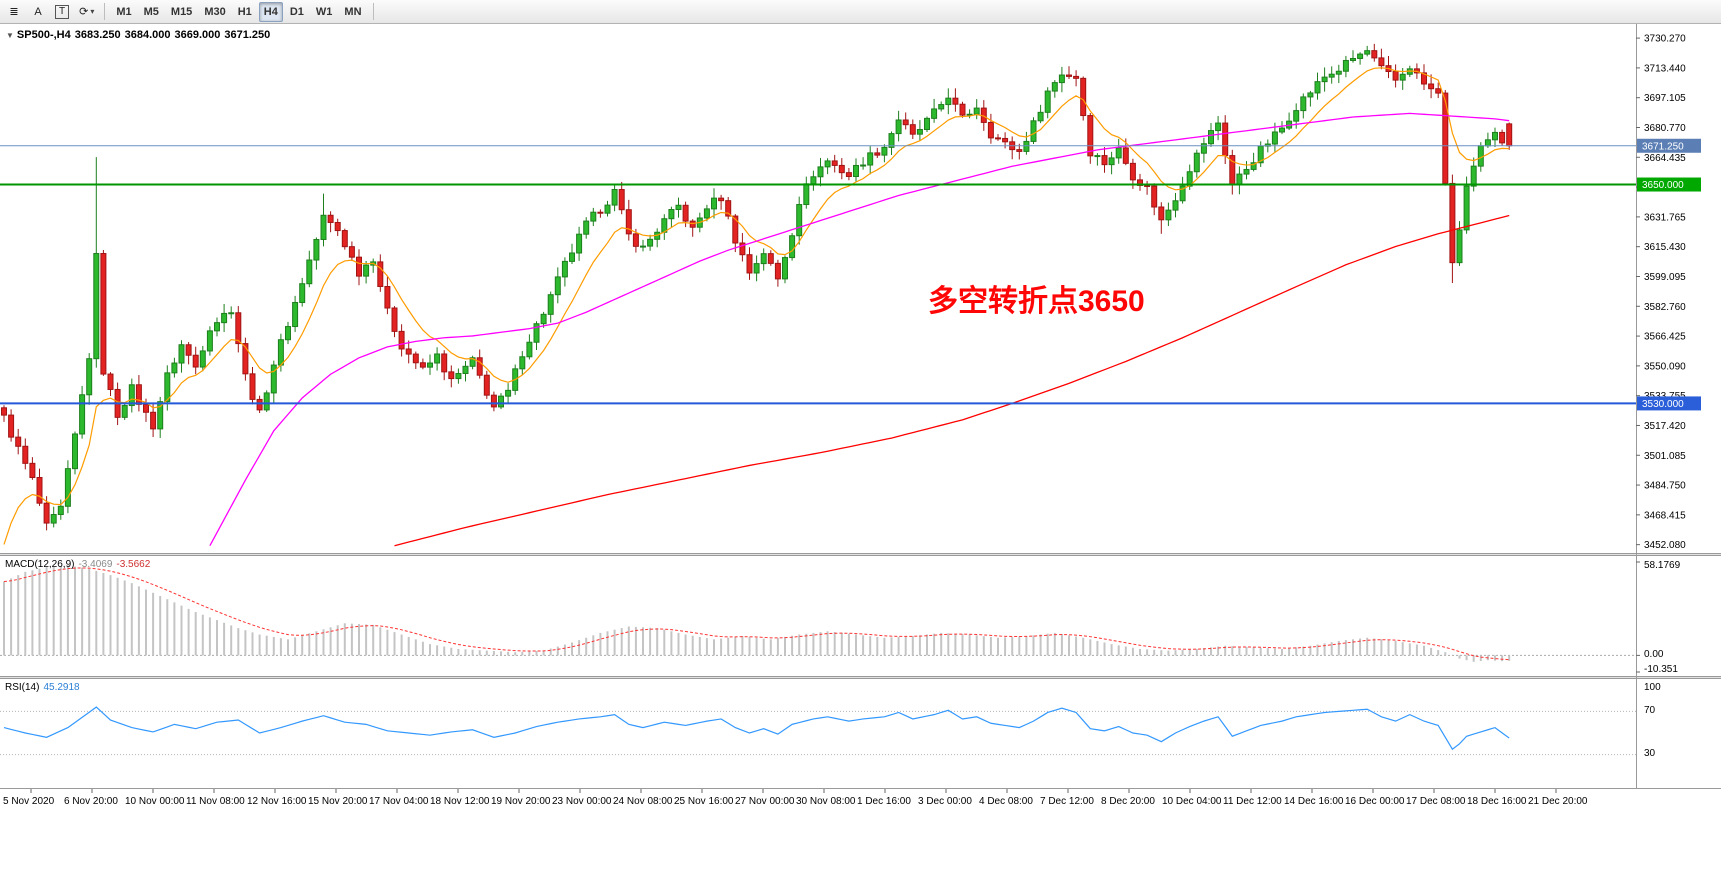 Image resolution: width=1721 pixels, height=894 pixels. What do you see at coordinates (86, 12) in the screenshot?
I see `period-cycle-button: ⟳ ▾` at bounding box center [86, 12].